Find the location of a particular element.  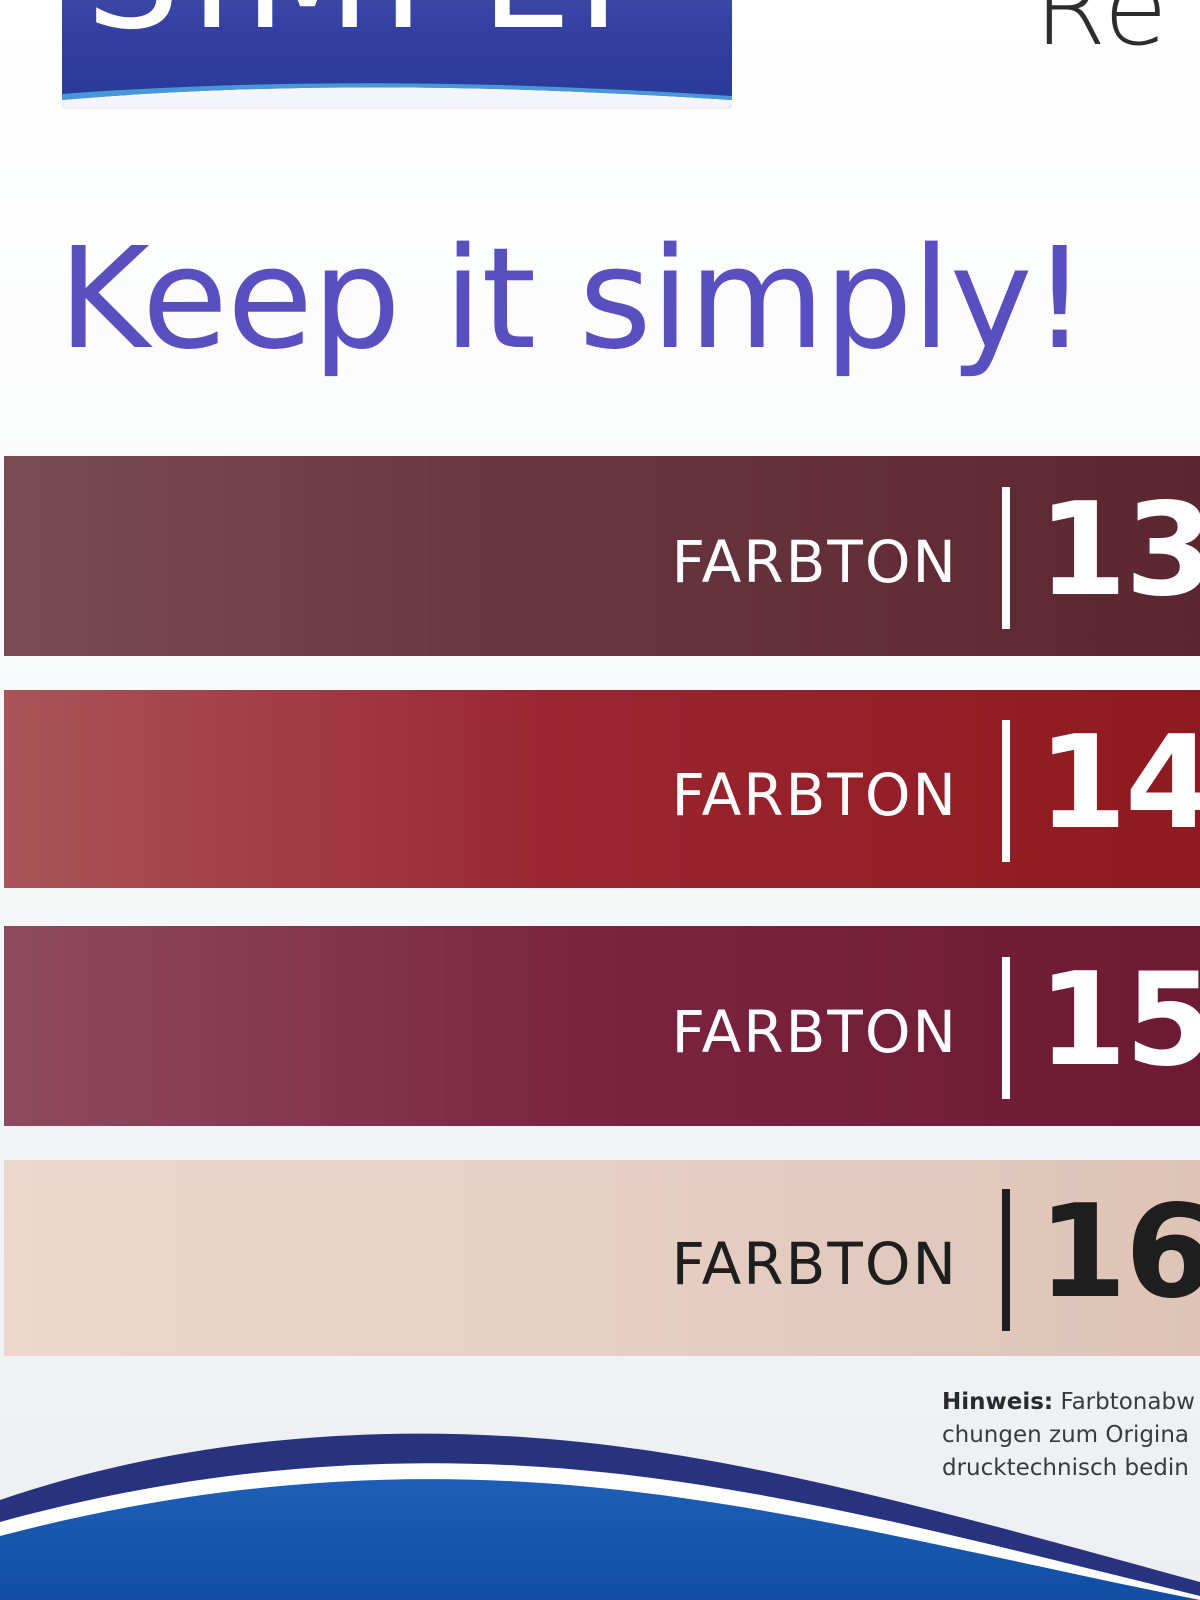

color-swatch-13: FARBTON 13 is located at coordinates (602, 556).